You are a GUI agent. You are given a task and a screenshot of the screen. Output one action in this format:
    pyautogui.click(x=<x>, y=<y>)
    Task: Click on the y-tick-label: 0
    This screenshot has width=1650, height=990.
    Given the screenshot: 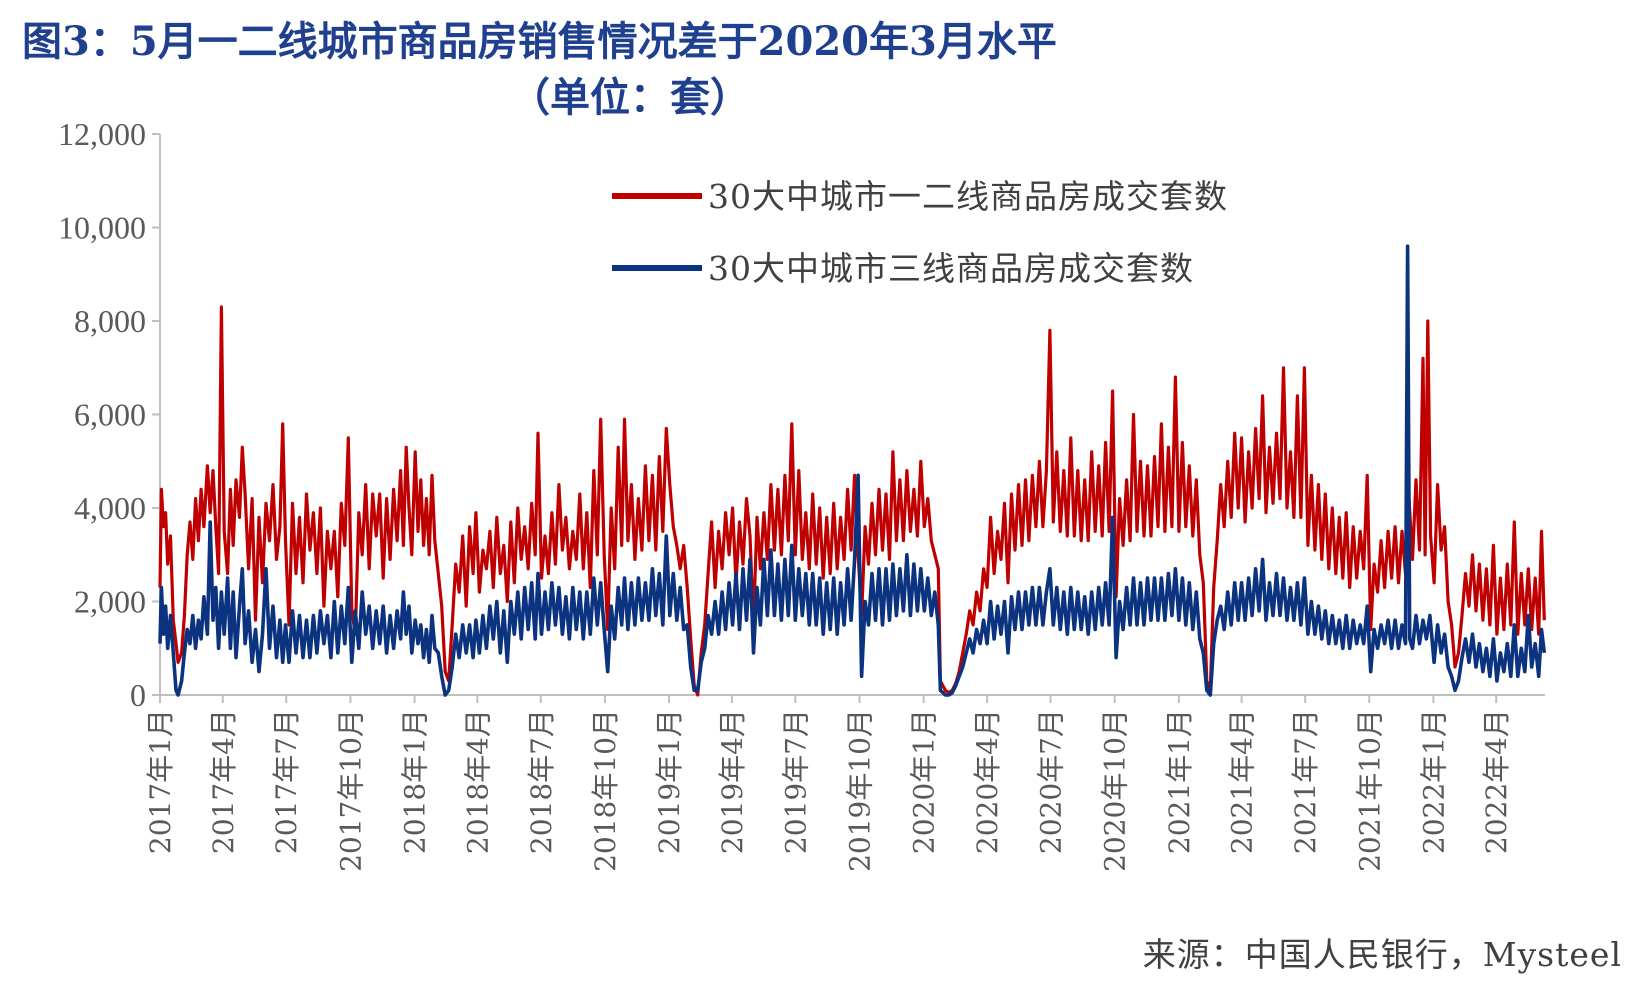 What is the action you would take?
    pyautogui.click(x=138, y=695)
    